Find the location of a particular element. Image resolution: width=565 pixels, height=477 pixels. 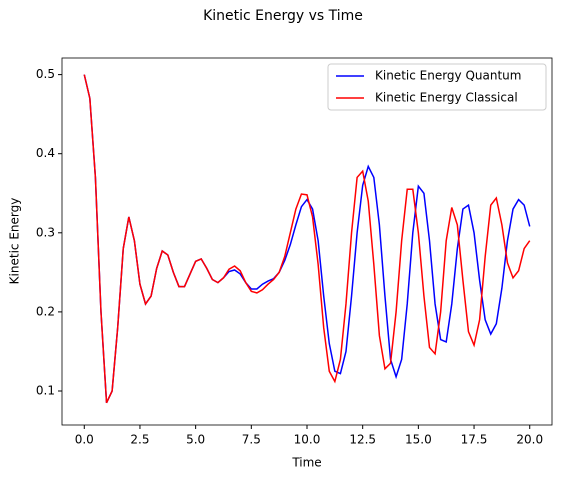

y-tick-label: 0.3 is located at coordinates (45, 232).